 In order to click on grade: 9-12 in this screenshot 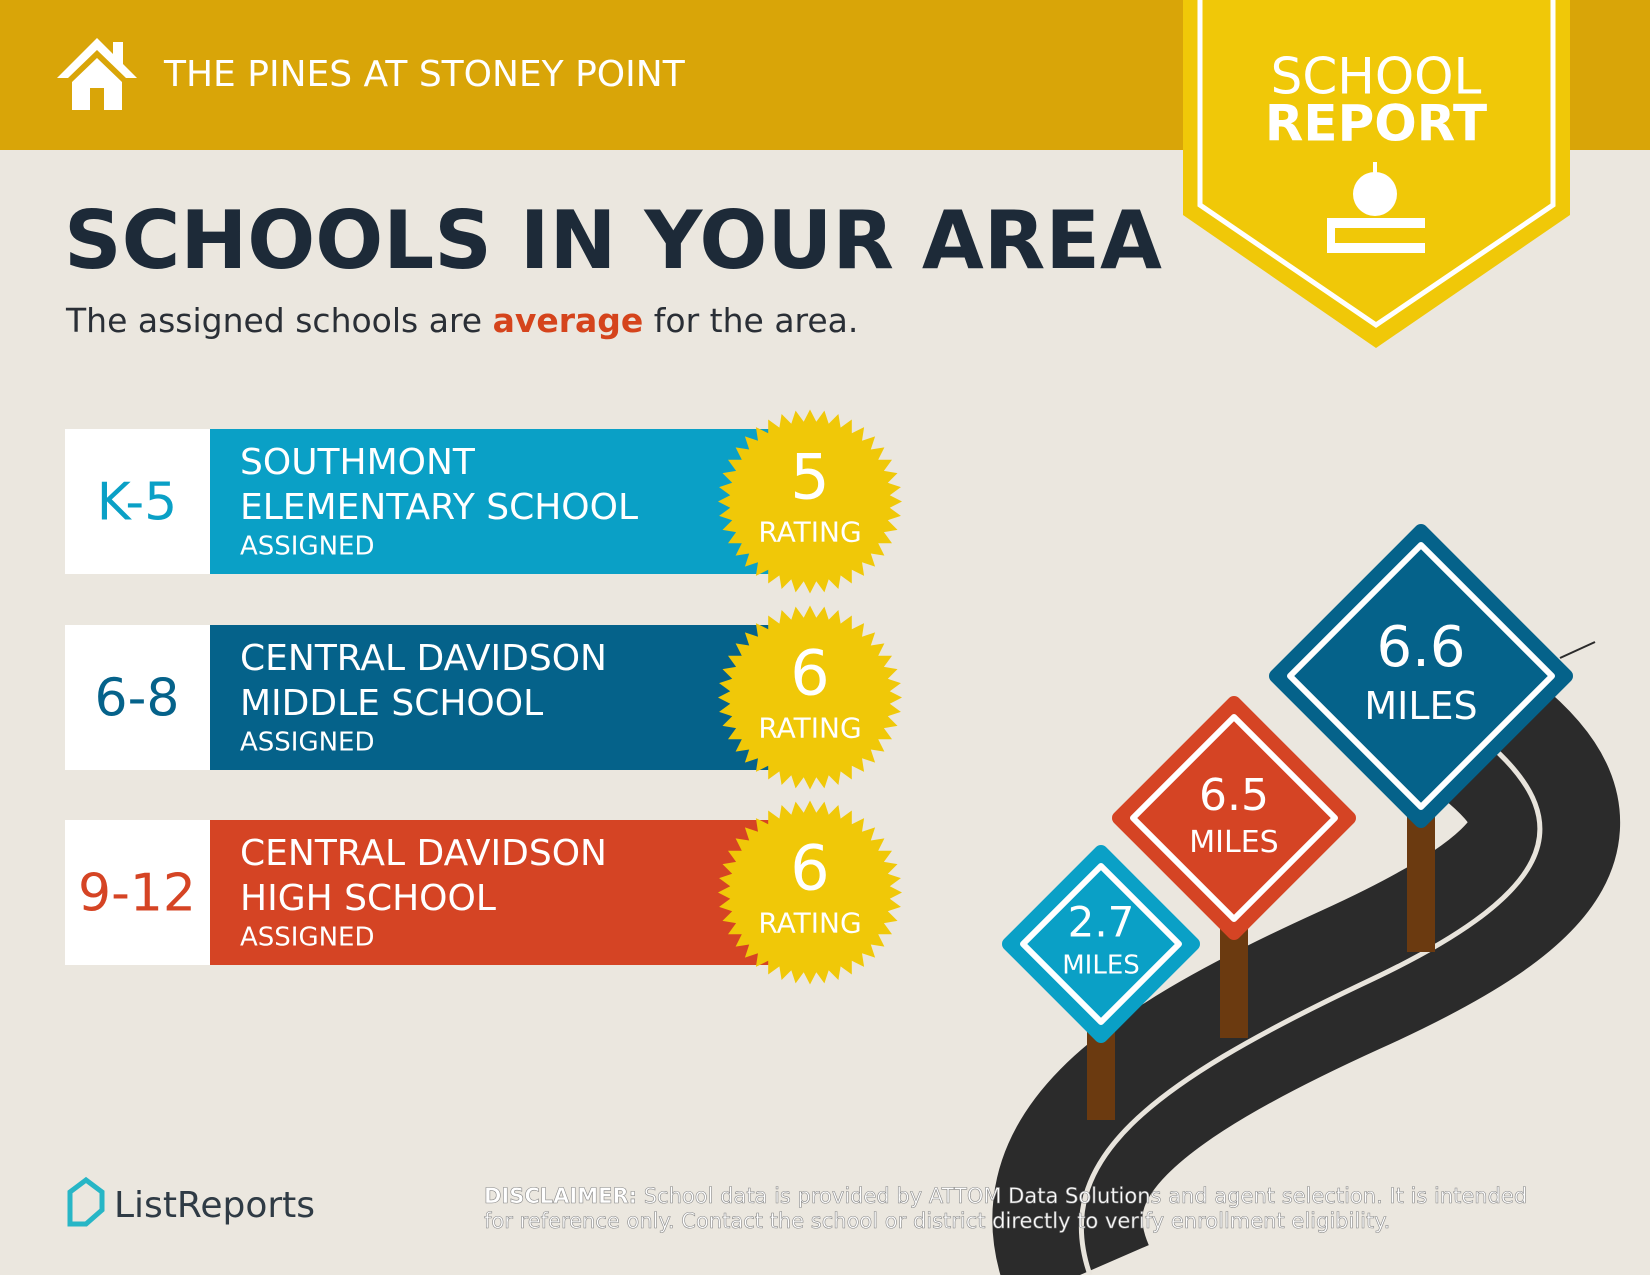, I will do `click(137, 894)`.